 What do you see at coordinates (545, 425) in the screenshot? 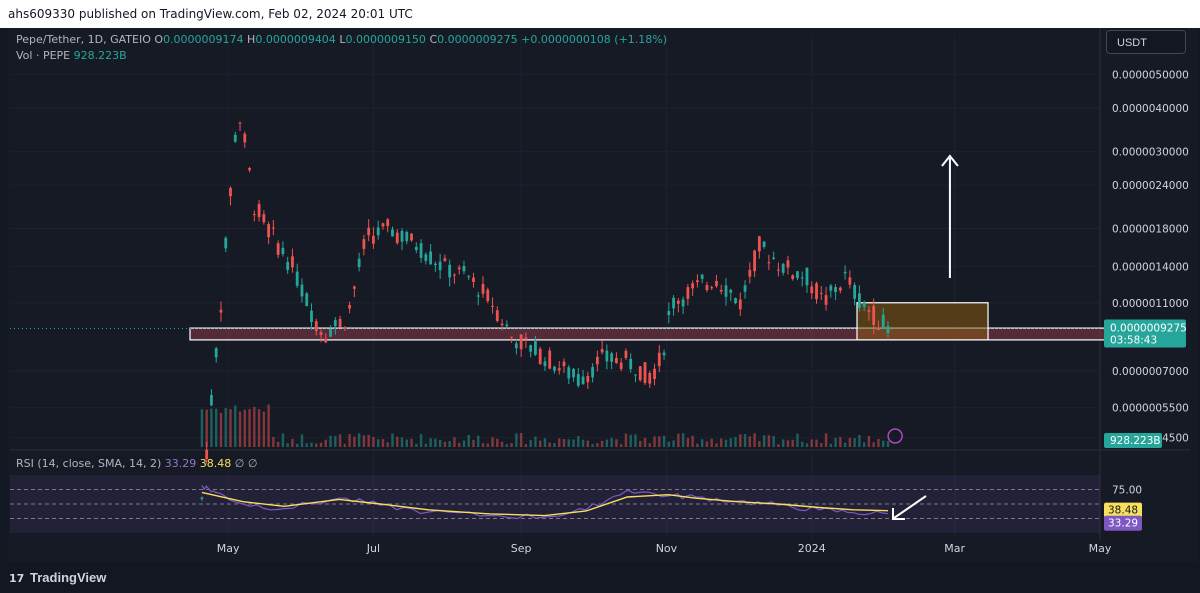
I see `volume-bars` at bounding box center [545, 425].